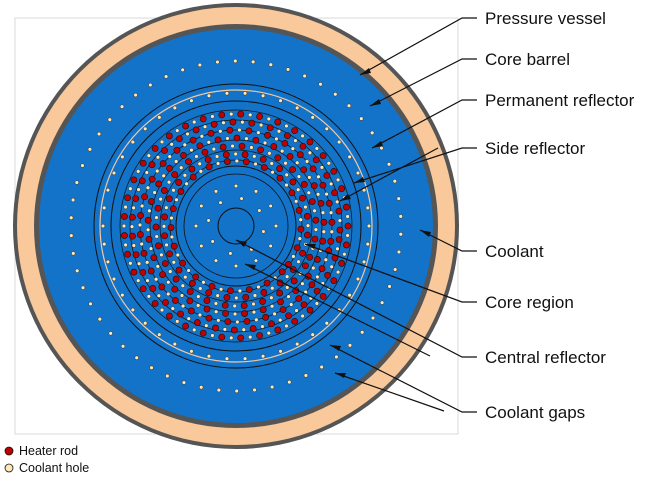 This screenshot has height=486, width=672. What do you see at coordinates (529, 302) in the screenshot?
I see `label-core-region: Core region` at bounding box center [529, 302].